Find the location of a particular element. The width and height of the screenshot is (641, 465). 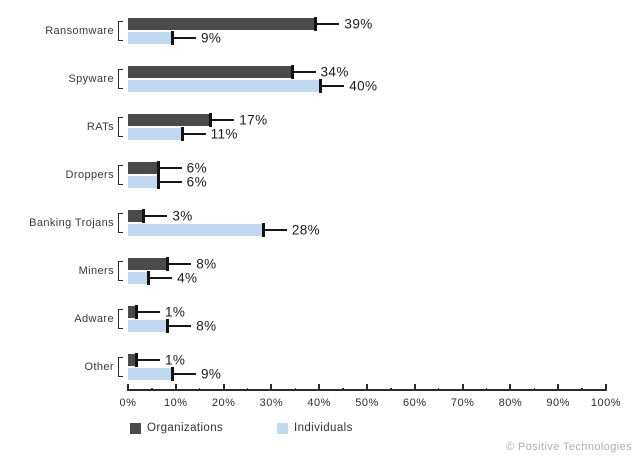

x-axis-tick-label: 30% is located at coordinates (271, 403).